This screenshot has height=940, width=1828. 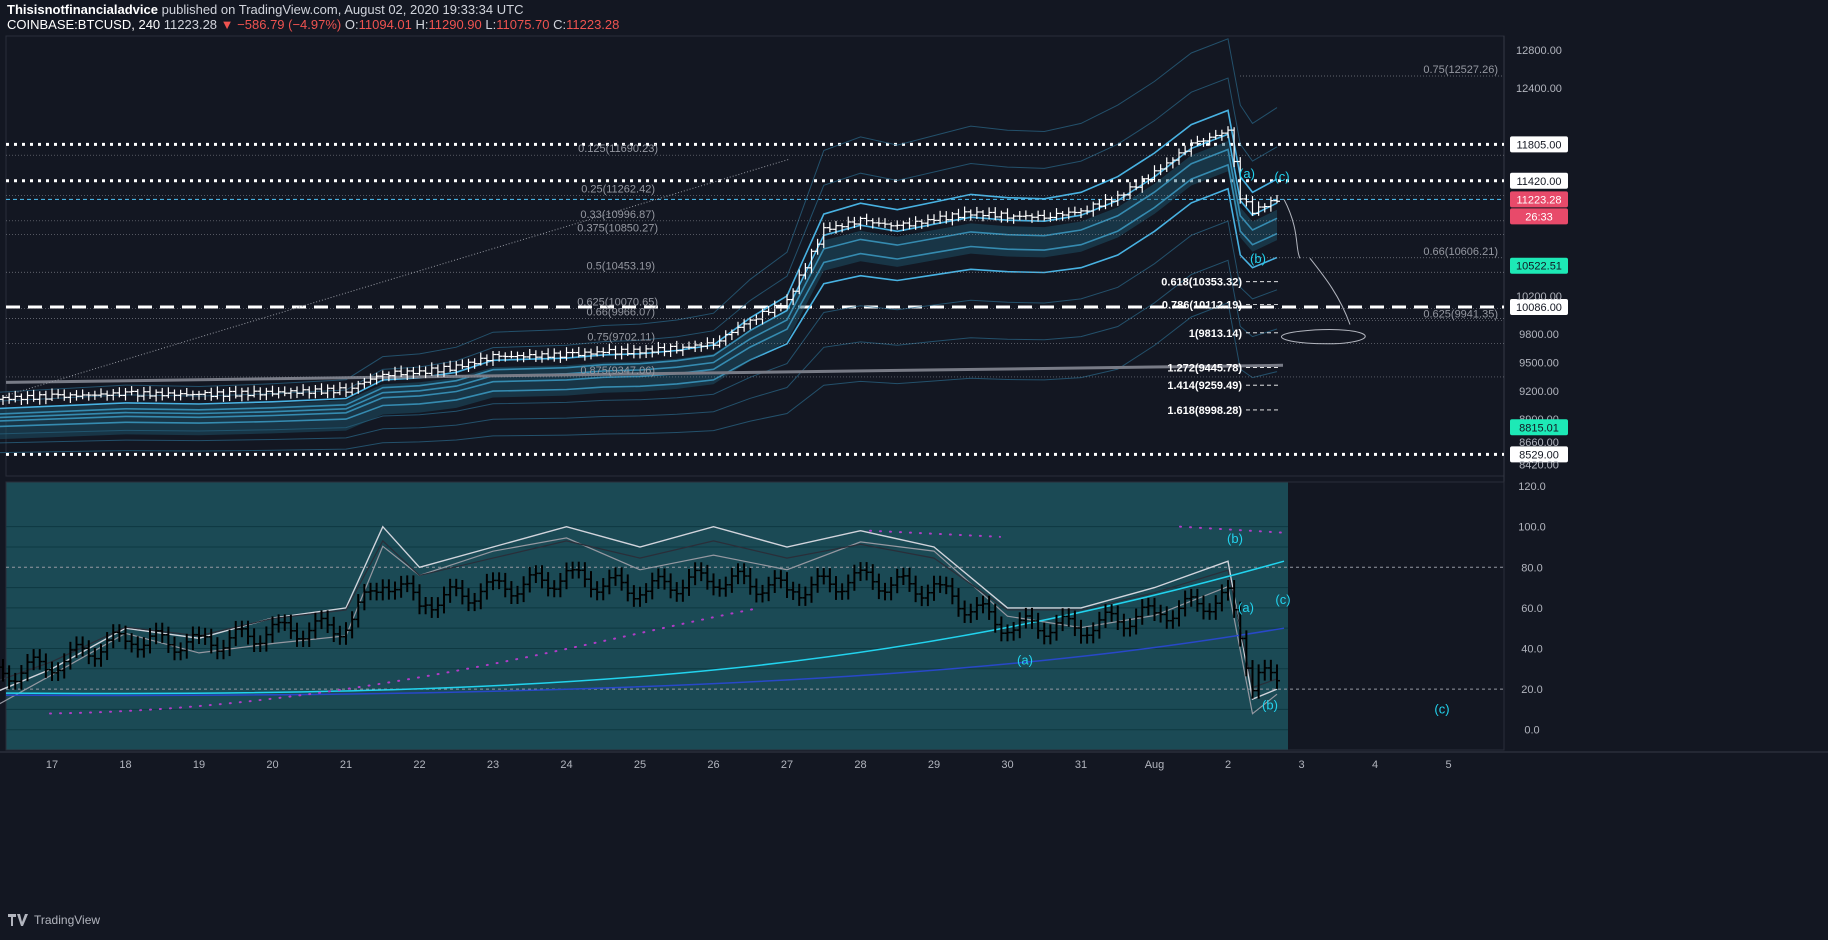 I want to click on time-axis-label: 24, so click(x=566, y=765).